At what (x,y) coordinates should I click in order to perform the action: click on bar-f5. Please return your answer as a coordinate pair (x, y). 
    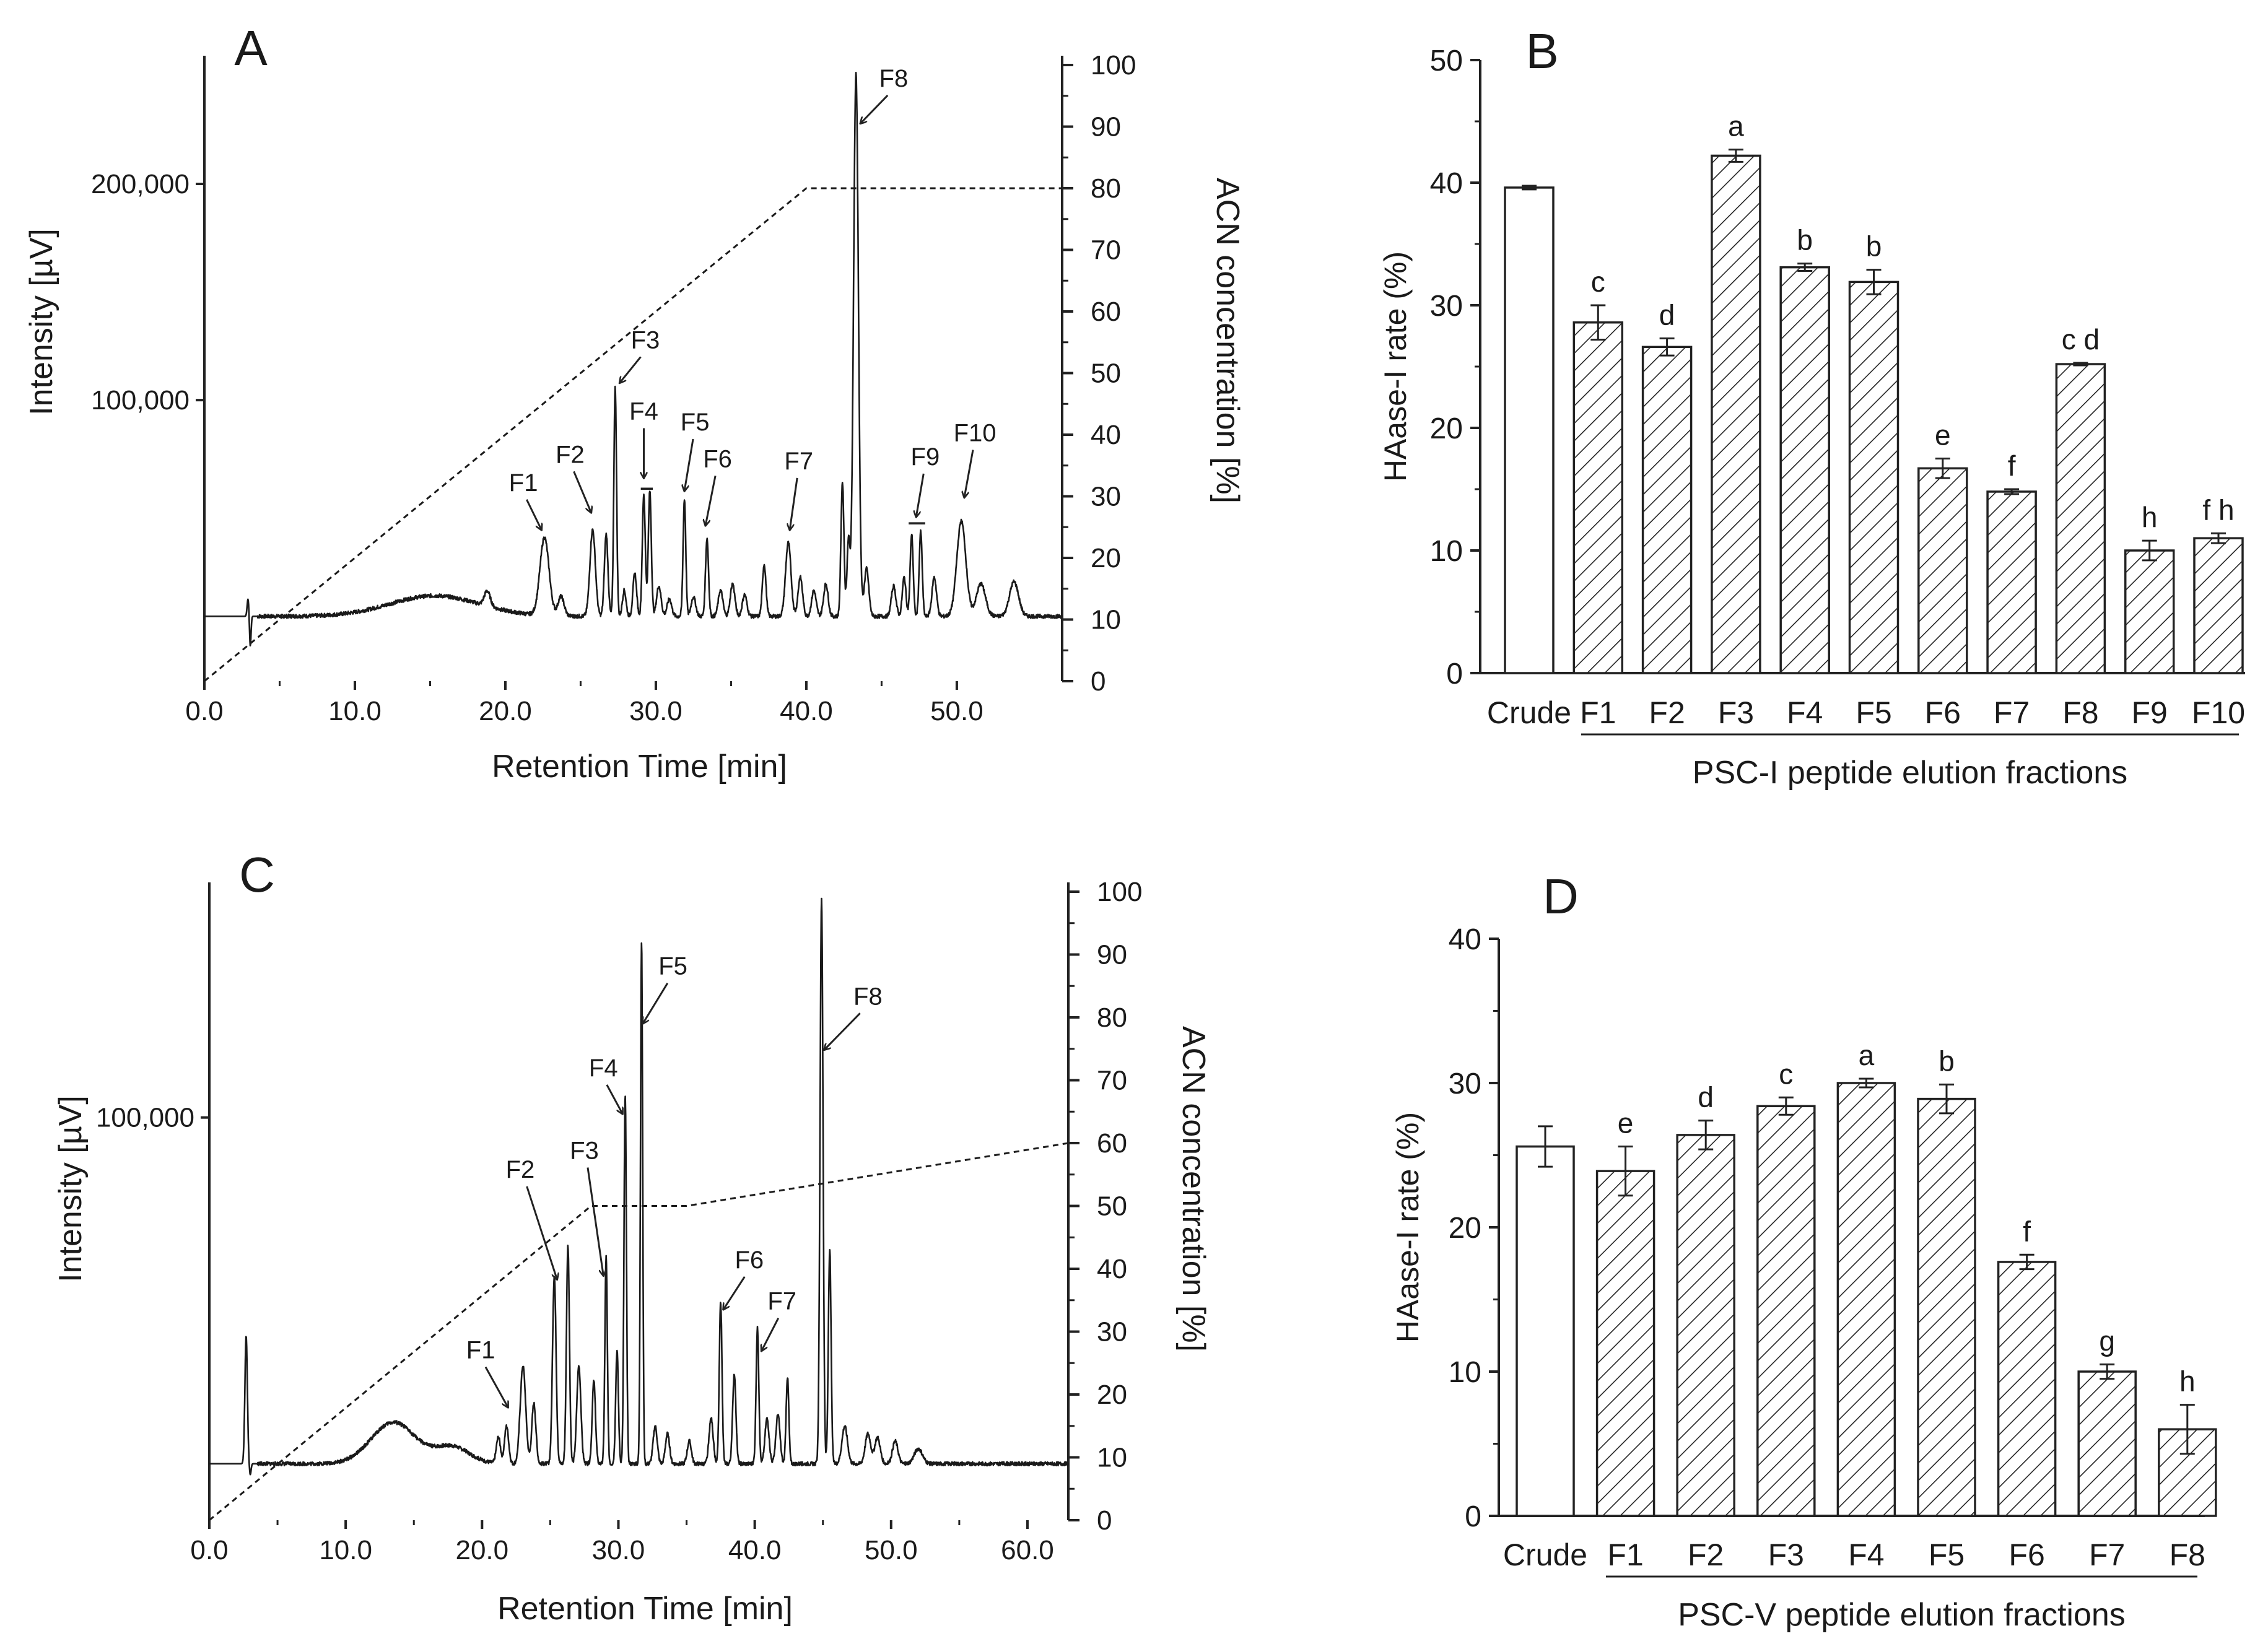
    Looking at the image, I should click on (1946, 1307).